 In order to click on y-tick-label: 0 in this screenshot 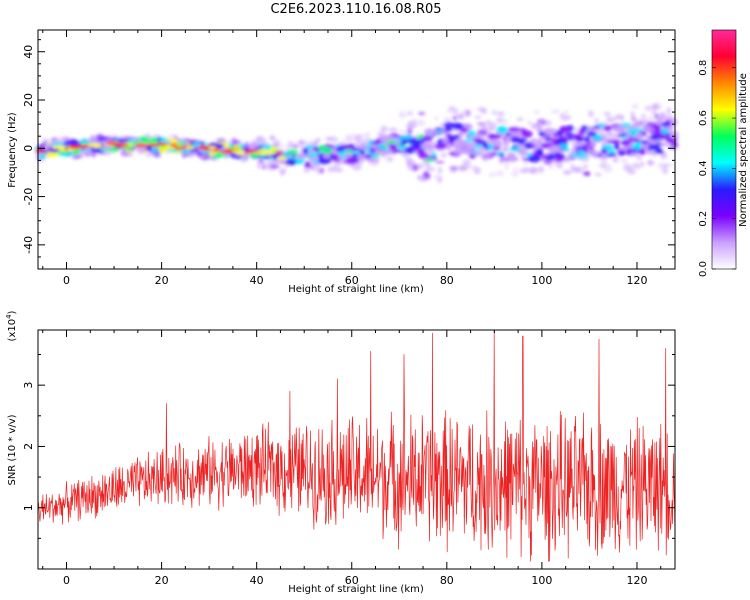, I will do `click(28, 148)`.